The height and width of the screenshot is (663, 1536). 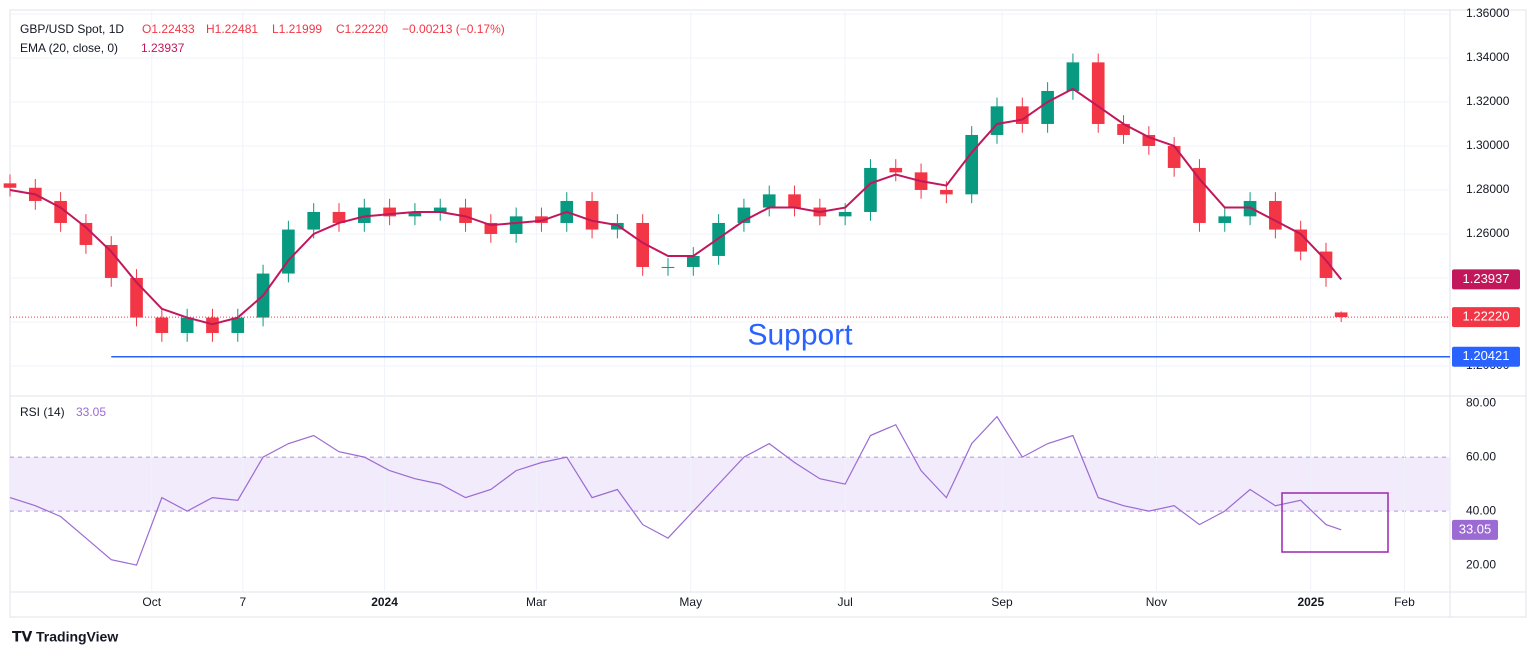 What do you see at coordinates (242, 602) in the screenshot?
I see `x-tick-label: 7` at bounding box center [242, 602].